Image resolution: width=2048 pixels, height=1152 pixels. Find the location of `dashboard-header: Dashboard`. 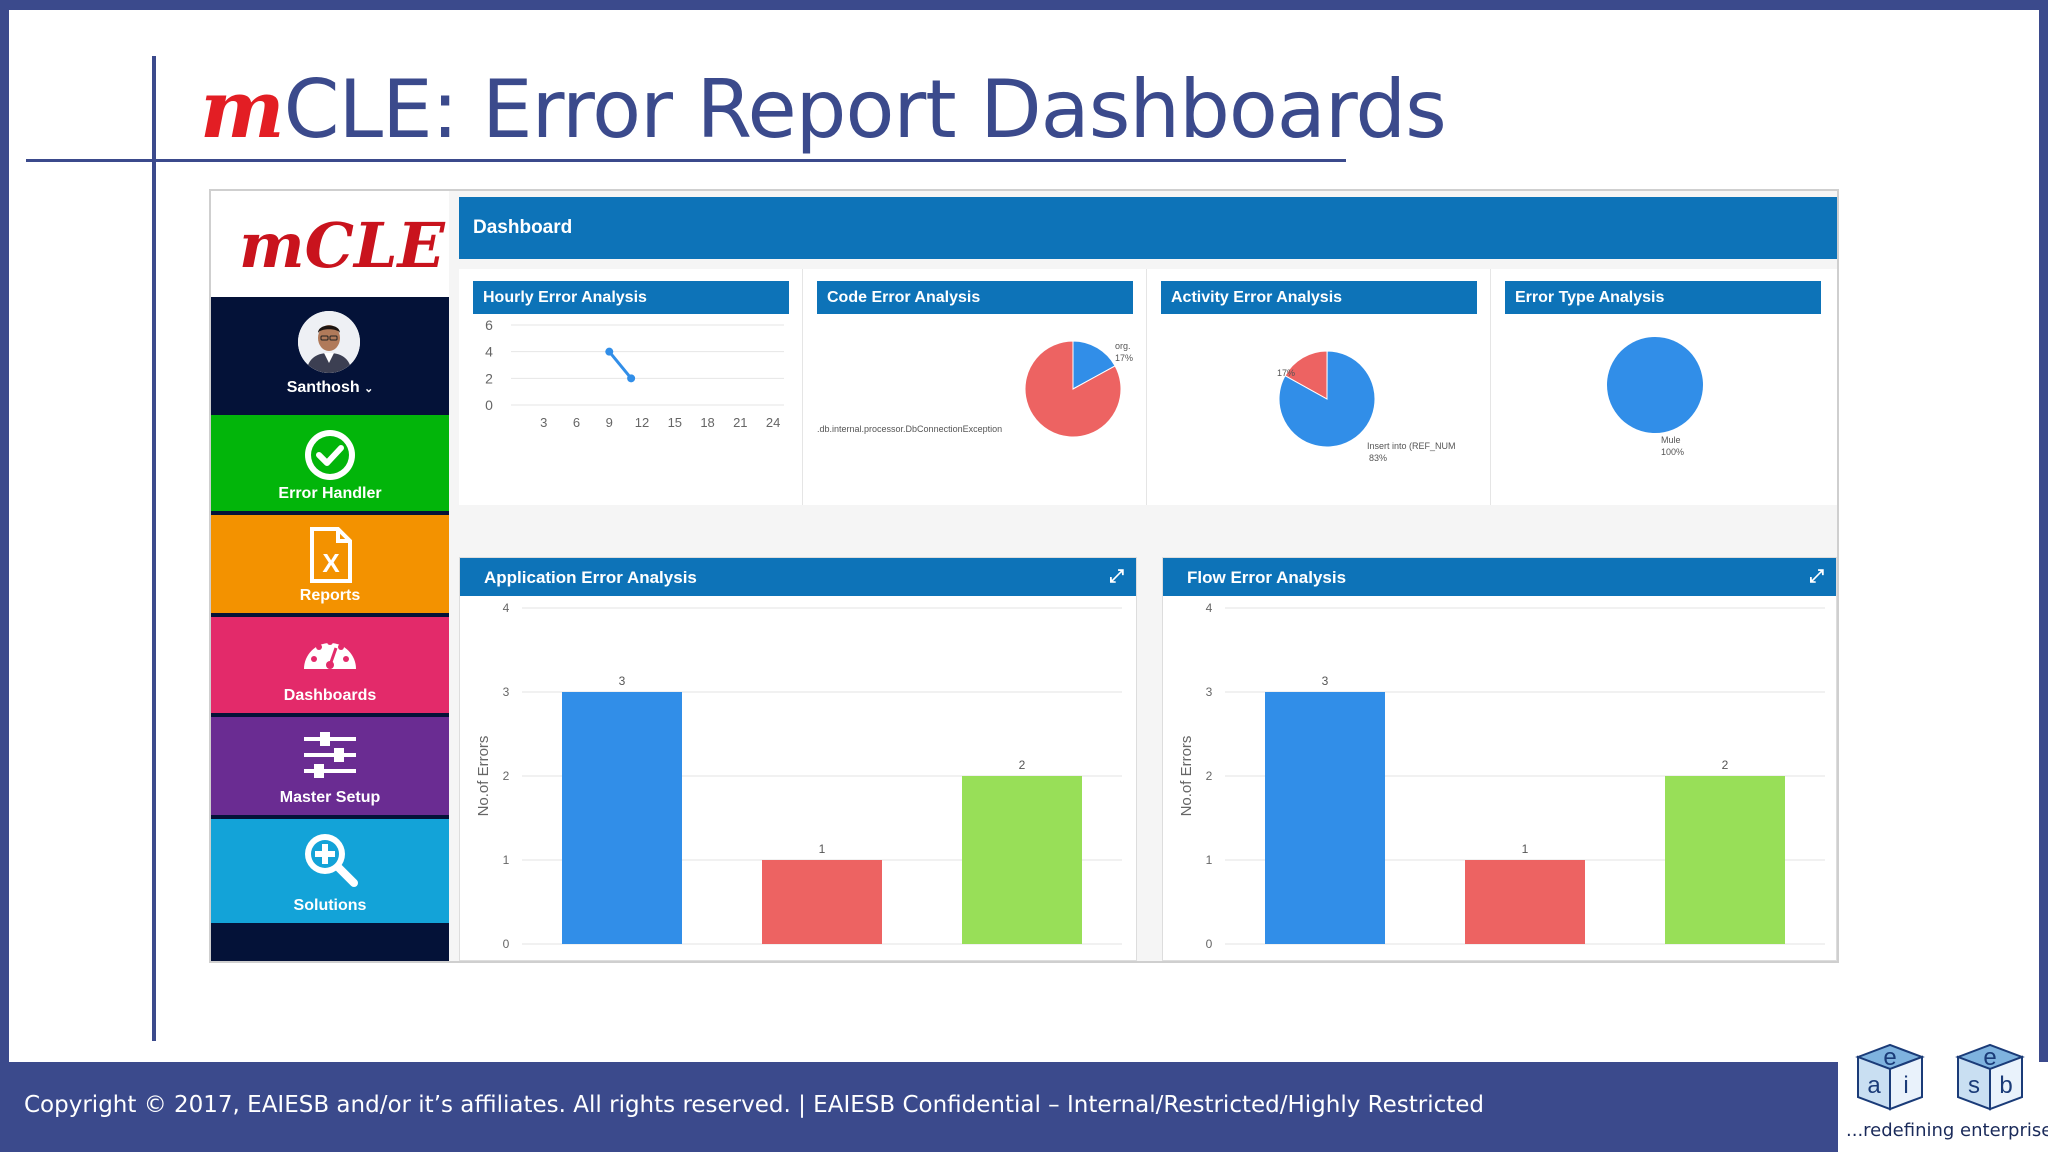

dashboard-header: Dashboard is located at coordinates (1148, 228).